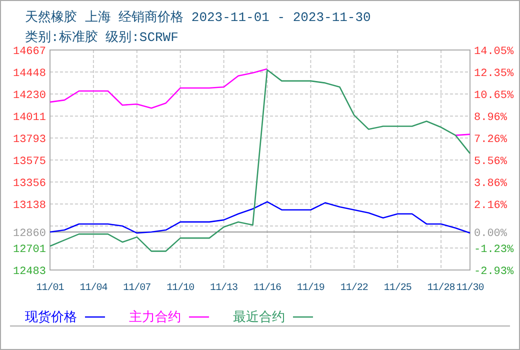 This screenshot has width=520, height=350. Describe the element at coordinates (491, 140) in the screenshot. I see `y2-tick-label: 7.26%` at that location.